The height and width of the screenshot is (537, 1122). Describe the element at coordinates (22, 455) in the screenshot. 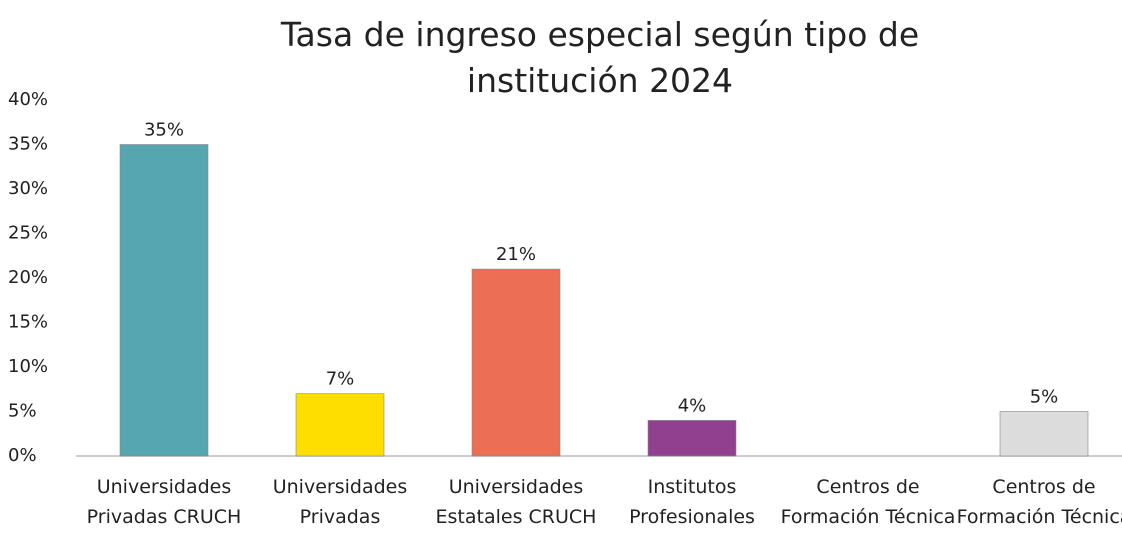

I see `y-tick-label: 0%` at that location.